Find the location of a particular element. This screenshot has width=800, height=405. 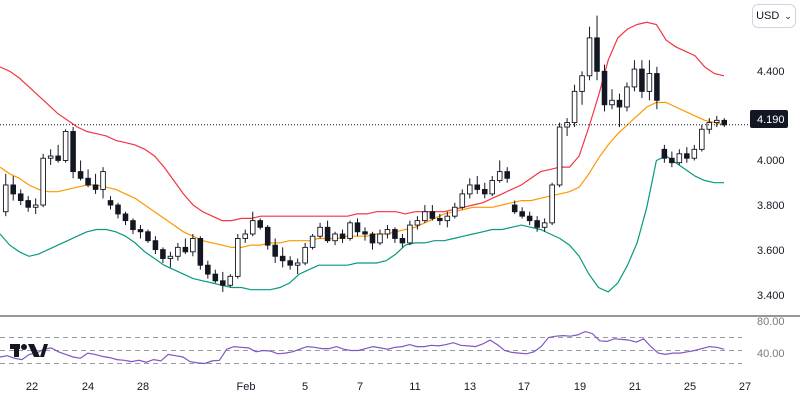

x-tick-label: 5 is located at coordinates (305, 387).